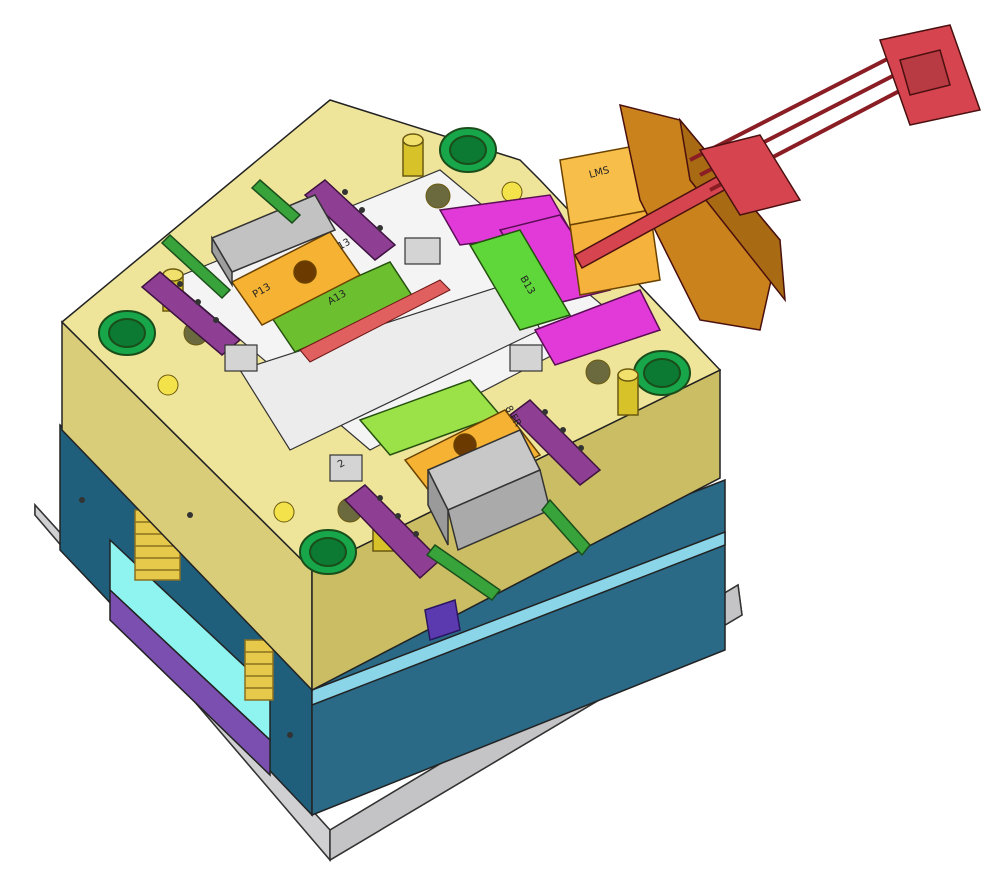  Describe the element at coordinates (375, 321) in the screenshot. I see `runner-bar` at that location.